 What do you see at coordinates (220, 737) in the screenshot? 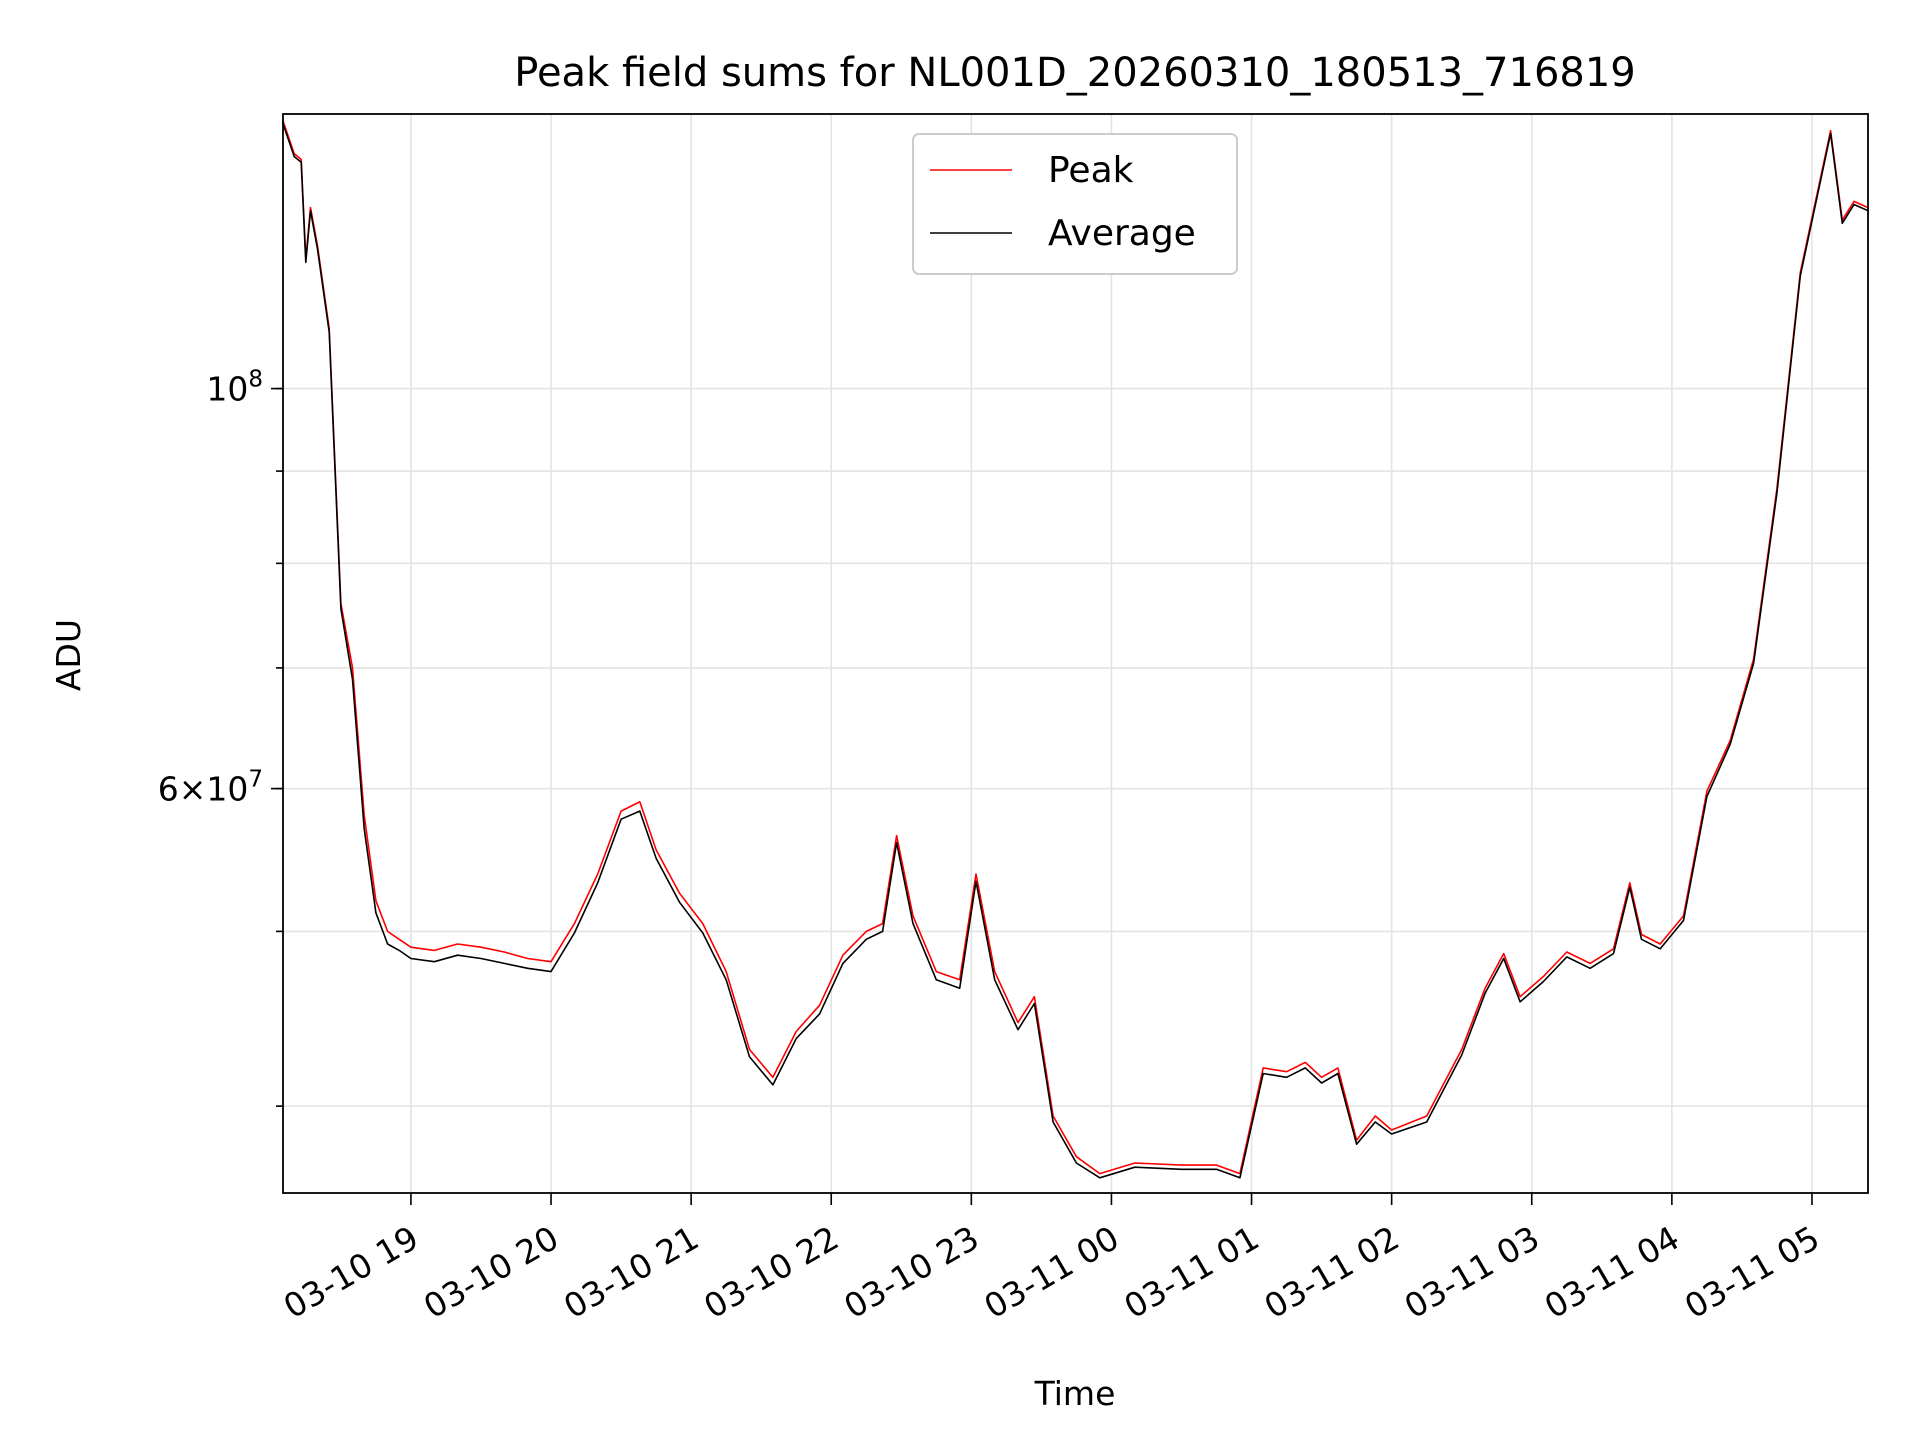
I see `y-axis: 108 6×107` at bounding box center [220, 737].